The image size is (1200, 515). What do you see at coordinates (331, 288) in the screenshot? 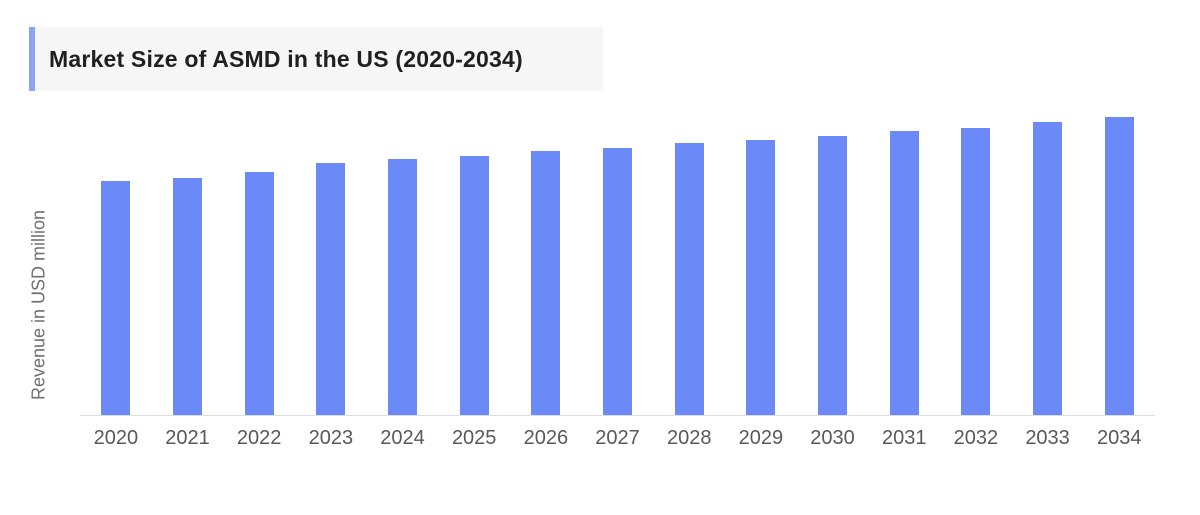
I see `bar-2023` at bounding box center [331, 288].